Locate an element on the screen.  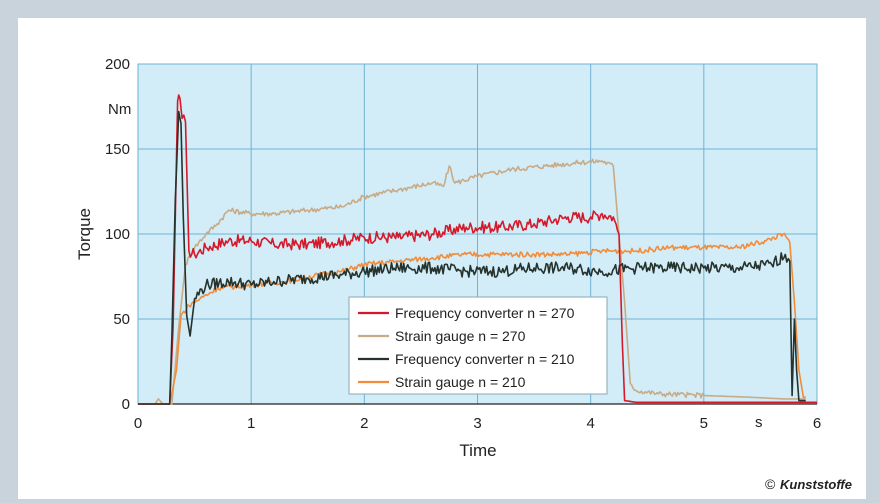
x-tick-label: 5 is located at coordinates (704, 423).